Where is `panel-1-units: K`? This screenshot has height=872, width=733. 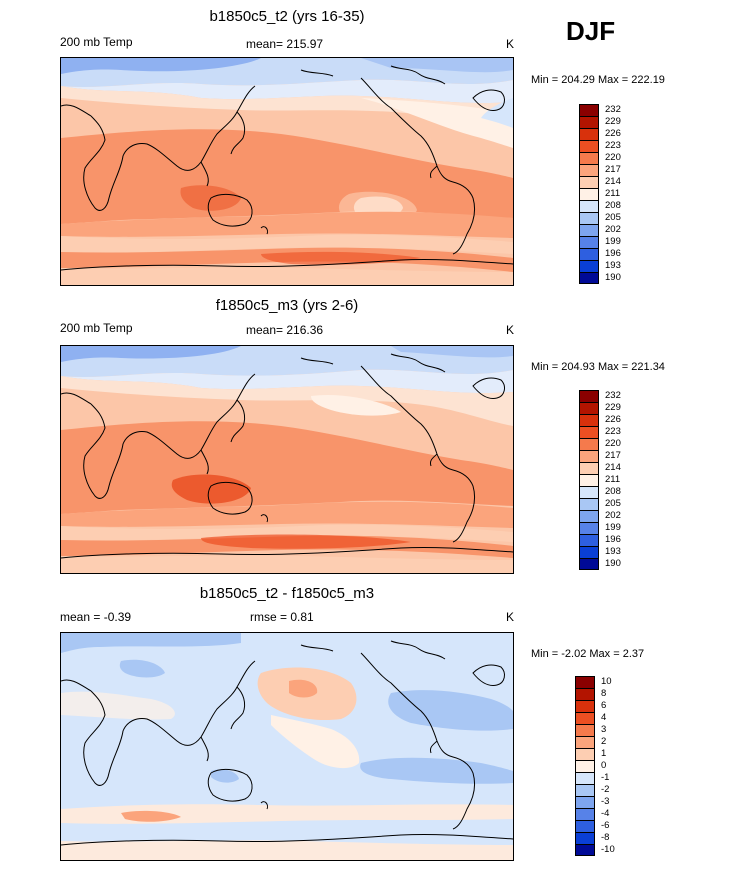 panel-1-units: K is located at coordinates (510, 44).